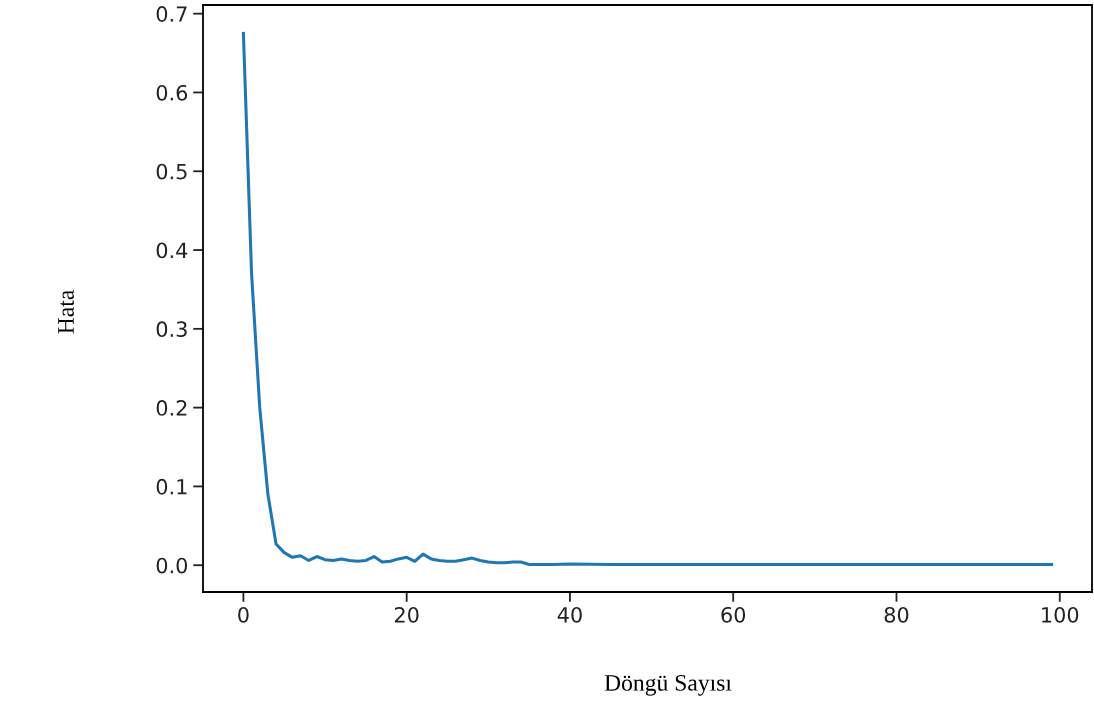 The height and width of the screenshot is (704, 1094). I want to click on y-tick-label: 0.7, so click(171, 14).